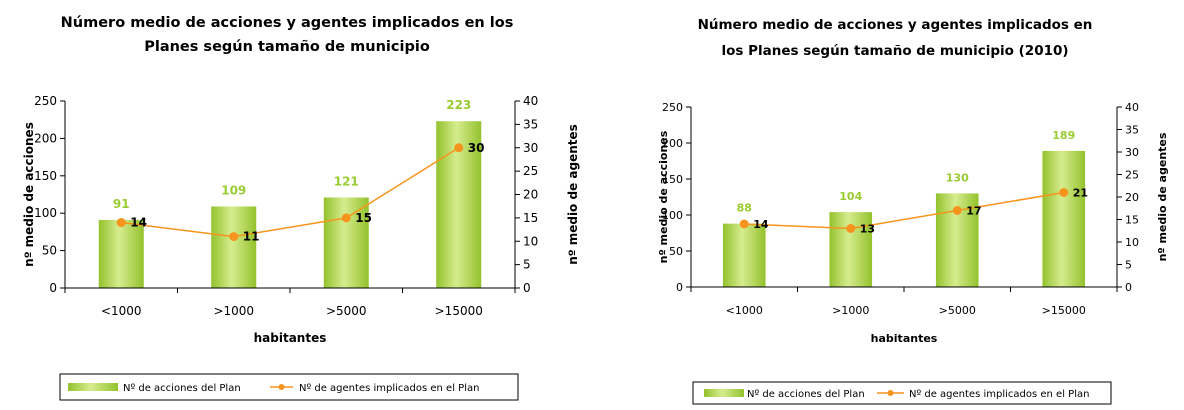 This screenshot has height=410, width=1184. I want to click on agents-value-label: 17, so click(973, 211).